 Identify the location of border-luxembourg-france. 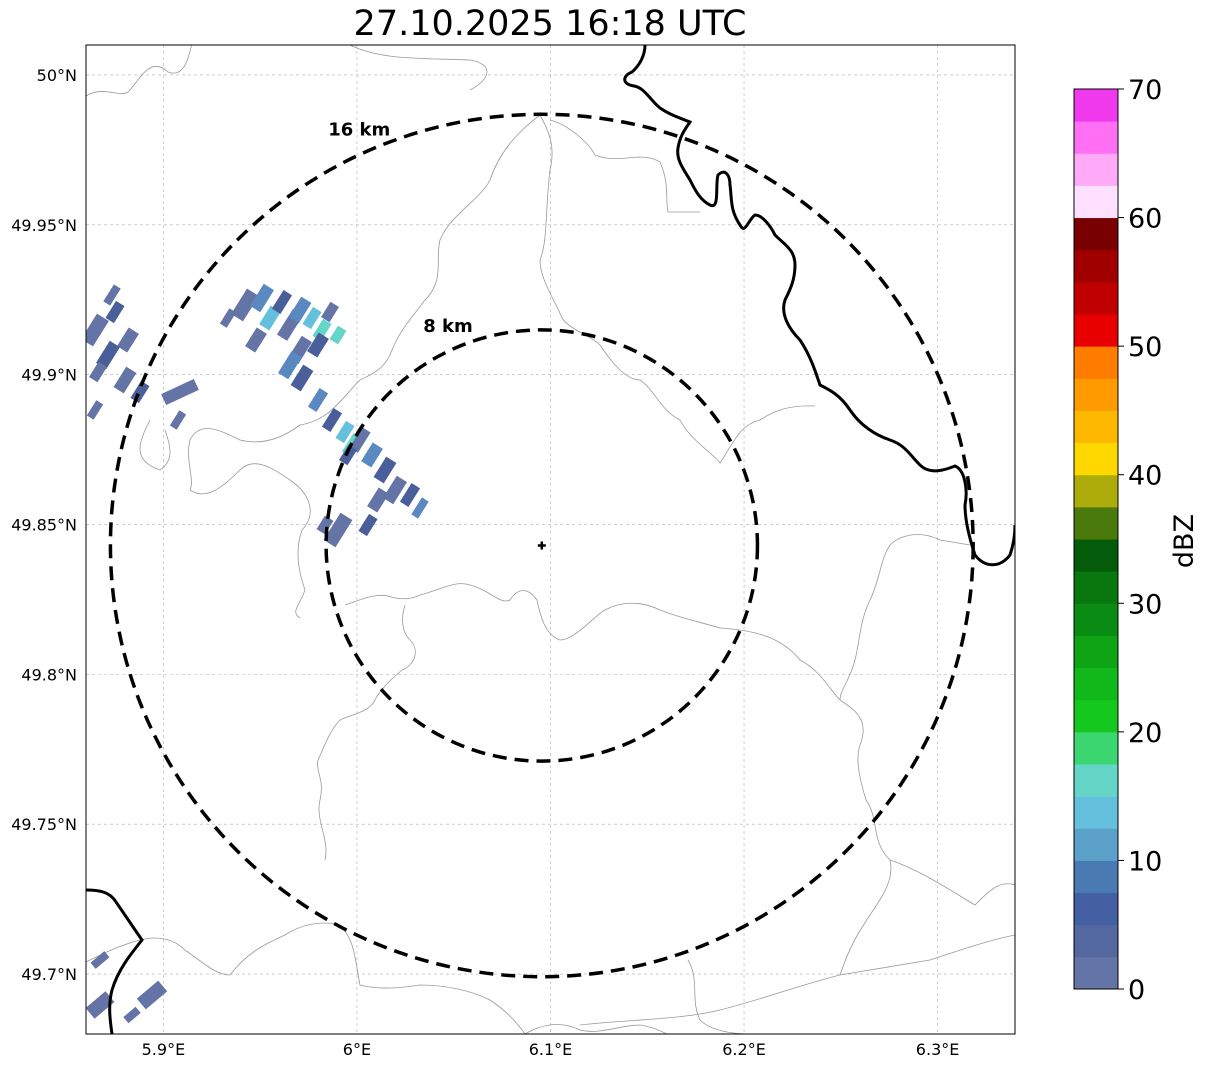
(115, 961).